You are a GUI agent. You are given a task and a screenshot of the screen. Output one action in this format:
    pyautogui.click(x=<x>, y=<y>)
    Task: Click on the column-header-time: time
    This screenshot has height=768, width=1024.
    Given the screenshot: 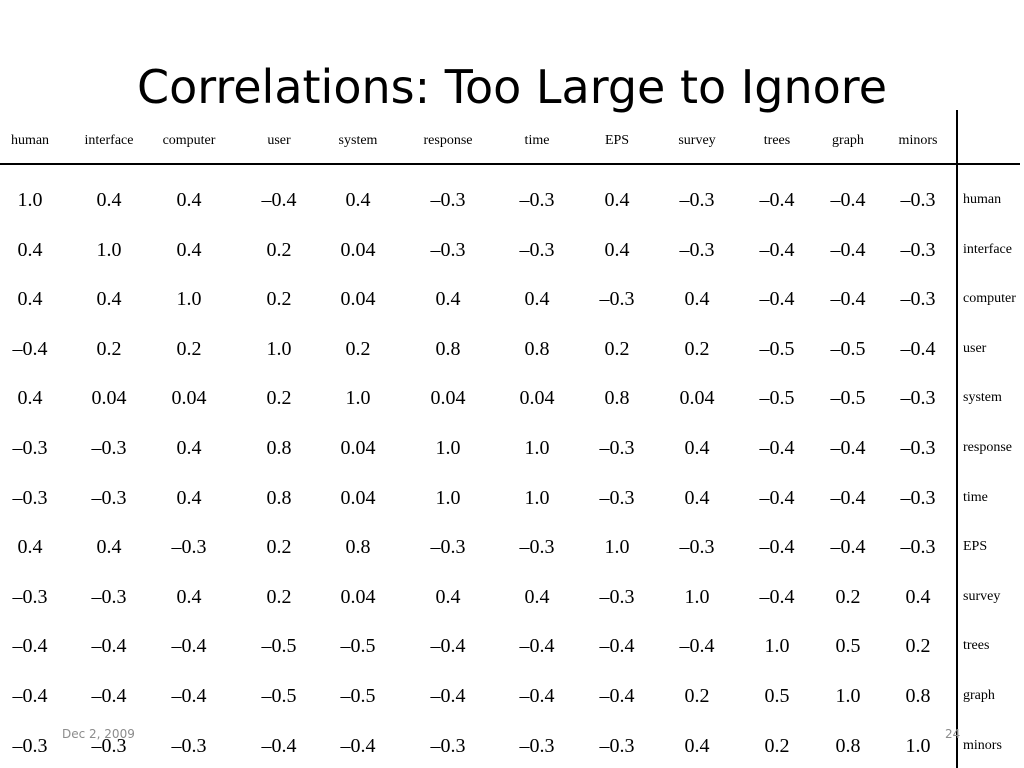 What is the action you would take?
    pyautogui.click(x=537, y=140)
    